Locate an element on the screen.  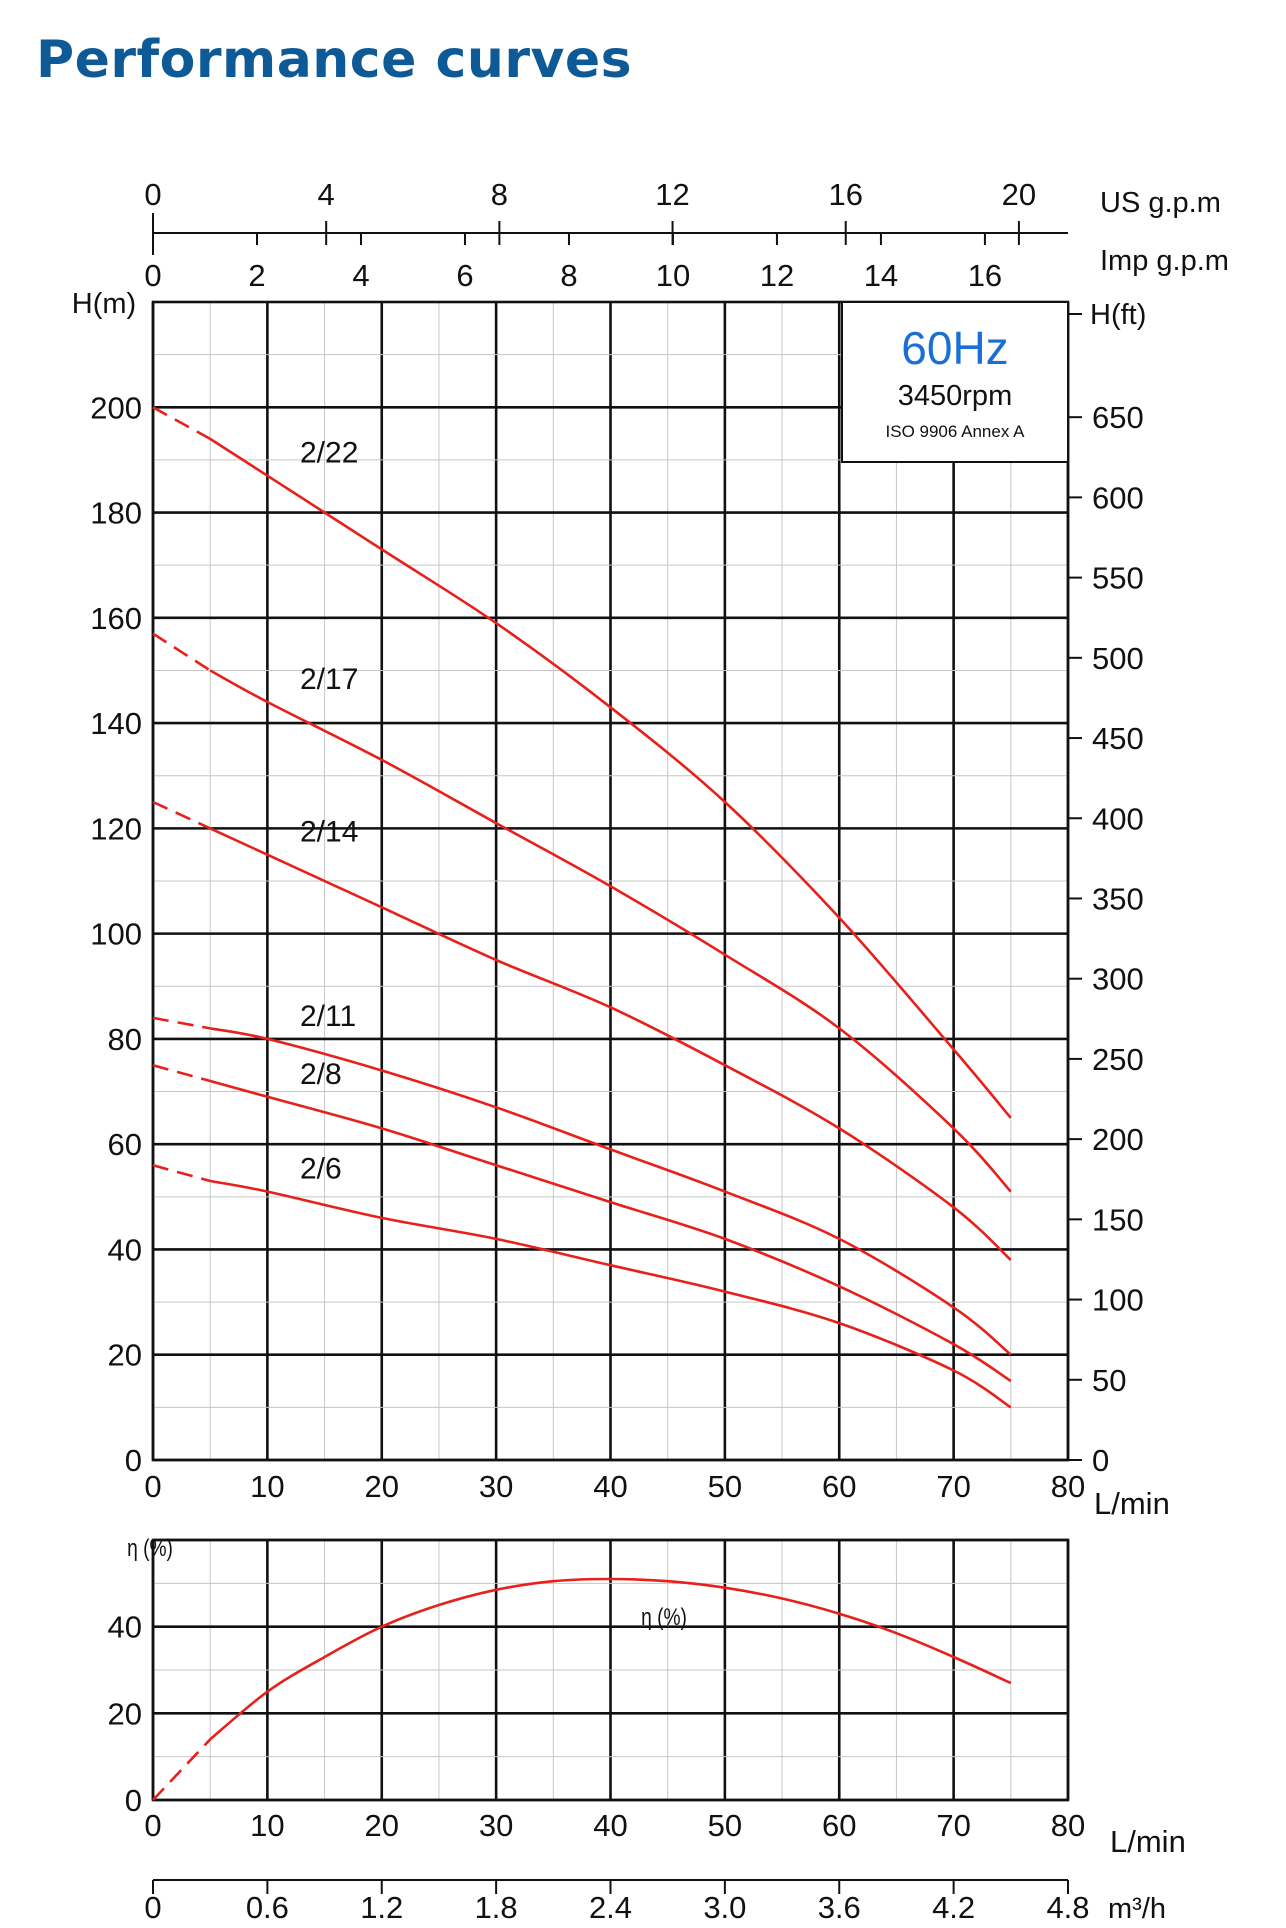
info-box-frequency: 60Hz is located at coordinates (954, 348).